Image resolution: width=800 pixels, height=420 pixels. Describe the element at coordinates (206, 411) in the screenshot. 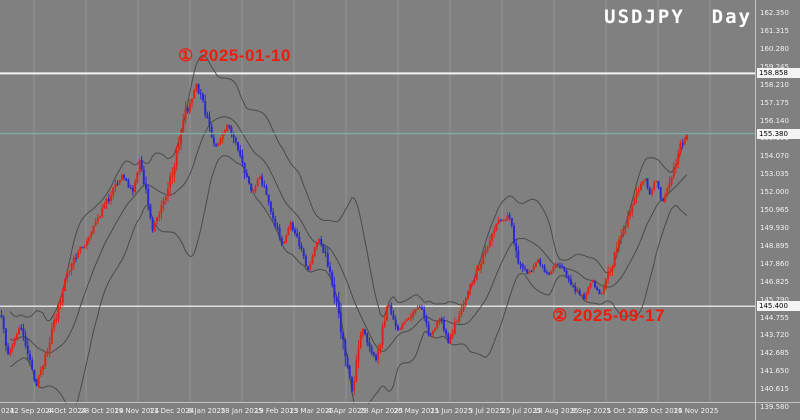

I see `time-axis-label: 6 Jan 2025` at that location.